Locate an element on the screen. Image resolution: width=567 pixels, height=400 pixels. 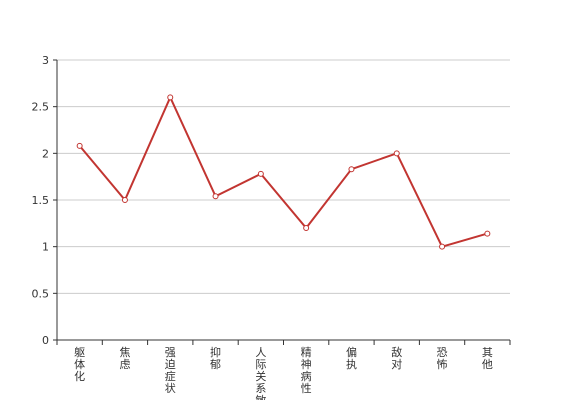
x-tick-char: 虑 is located at coordinates (124, 364).